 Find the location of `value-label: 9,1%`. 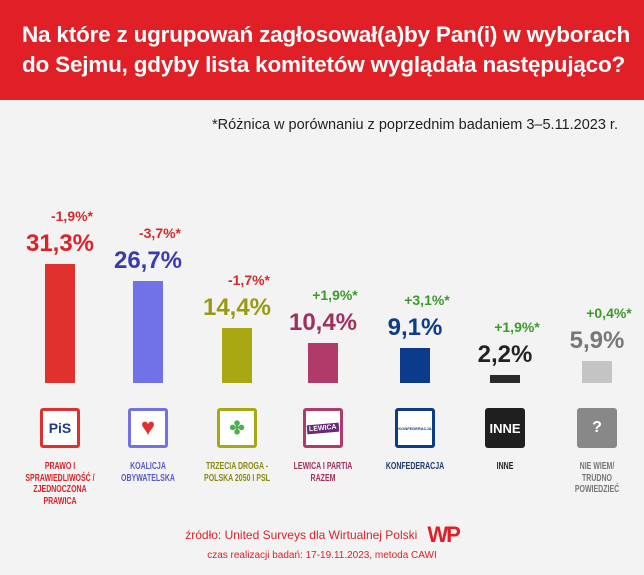

value-label: 9,1% is located at coordinates (415, 328).